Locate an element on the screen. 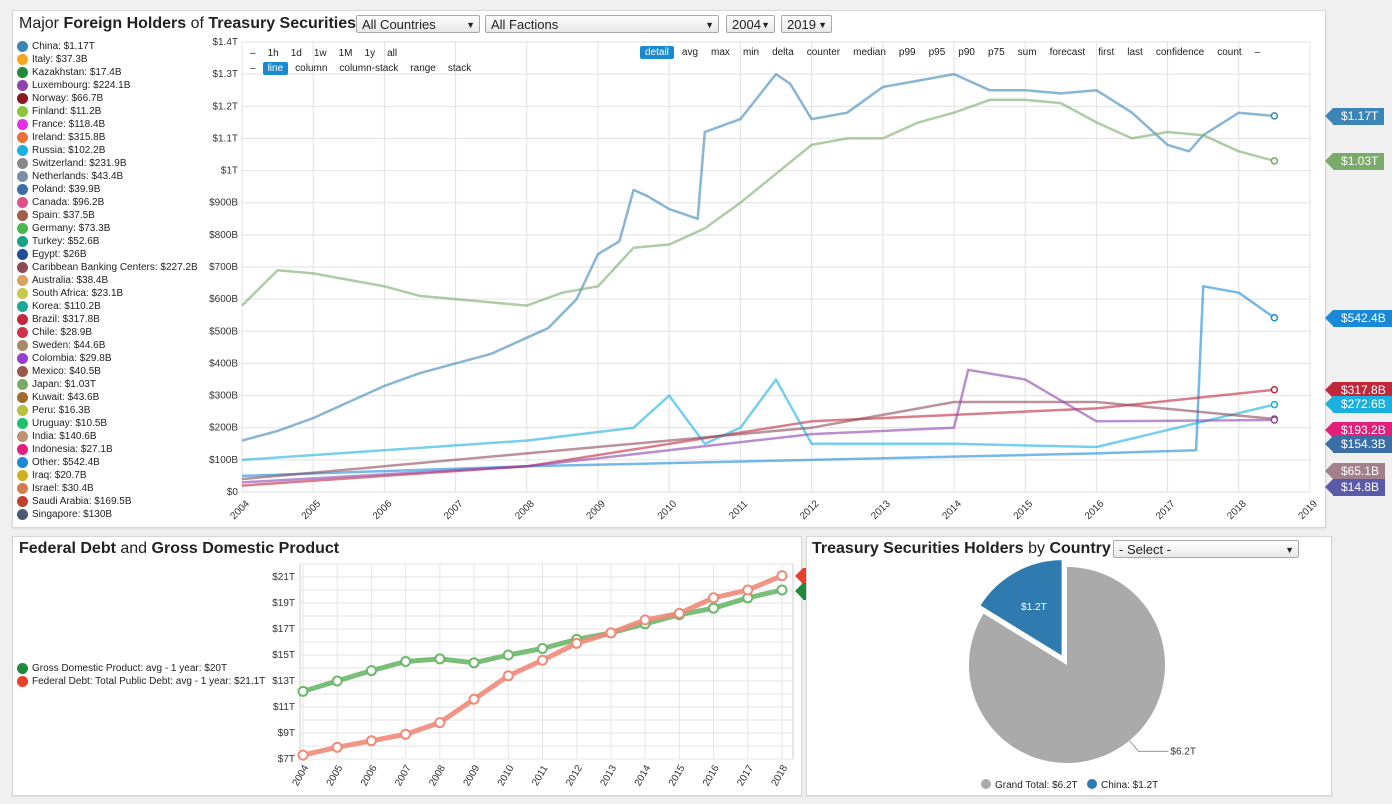 This screenshot has height=804, width=1392. x-tick-label: 2012 is located at coordinates (810, 510).